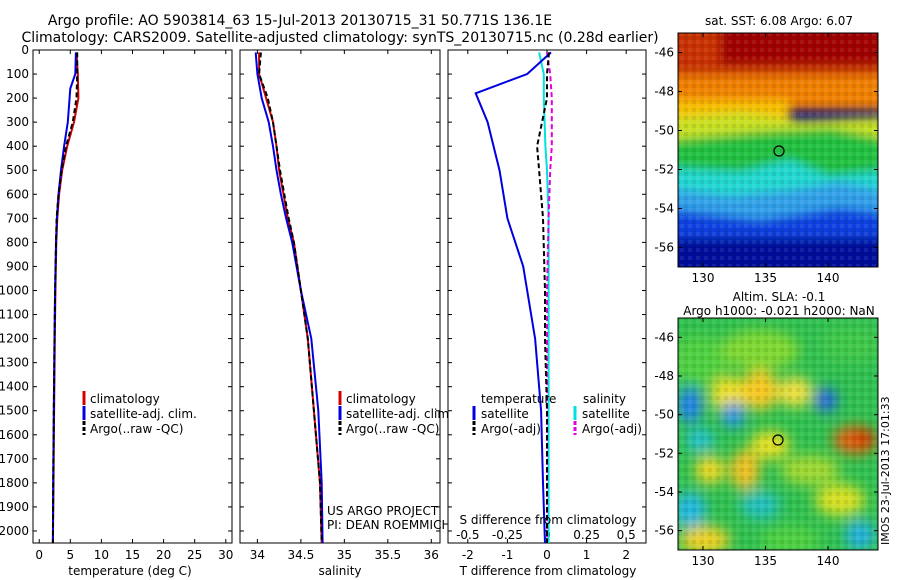  Describe the element at coordinates (548, 520) in the screenshot. I see `s-difference-label: S difference from climatology` at that location.